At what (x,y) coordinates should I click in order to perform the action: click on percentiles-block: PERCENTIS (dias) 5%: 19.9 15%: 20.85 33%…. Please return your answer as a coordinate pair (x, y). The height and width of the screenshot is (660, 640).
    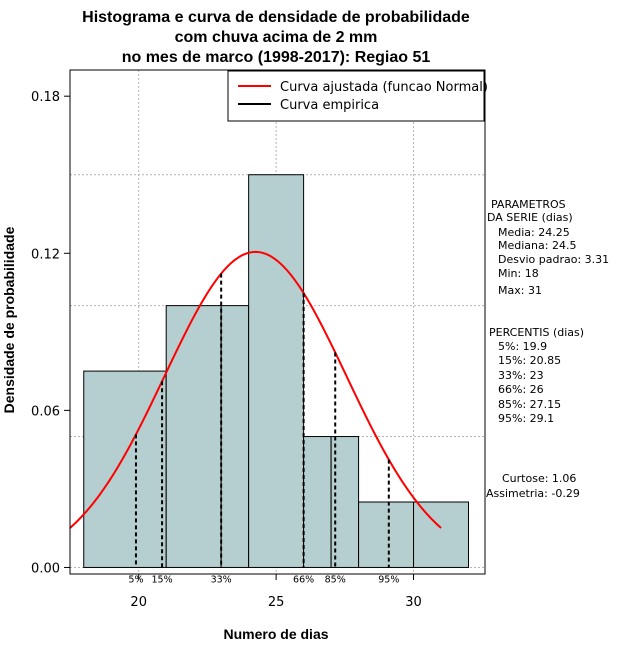
    Looking at the image, I should click on (536, 375).